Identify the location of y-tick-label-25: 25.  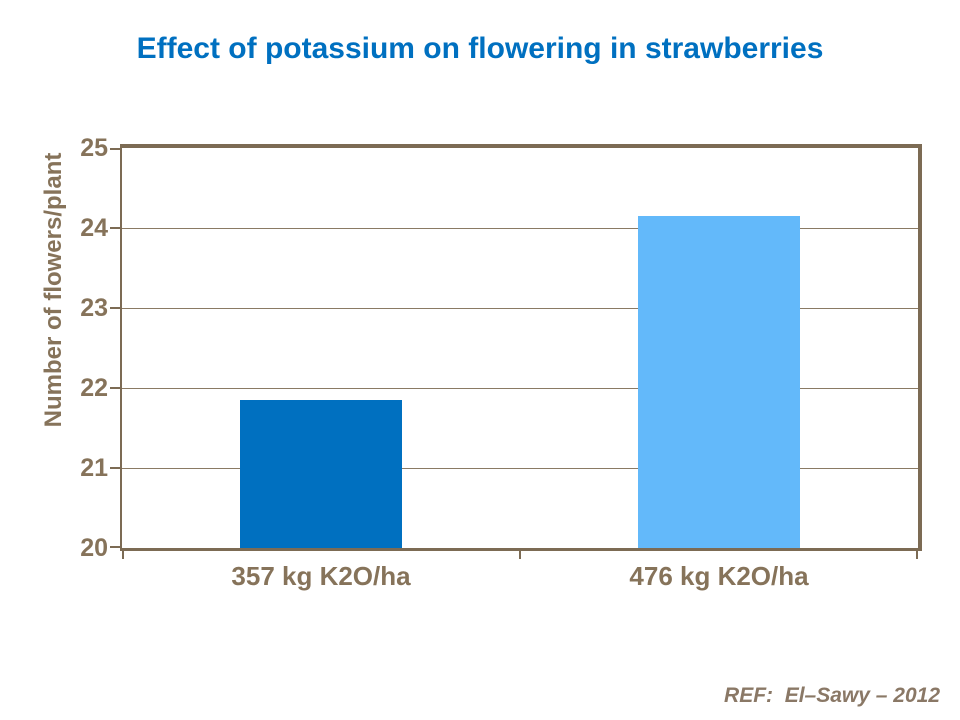
(94, 148).